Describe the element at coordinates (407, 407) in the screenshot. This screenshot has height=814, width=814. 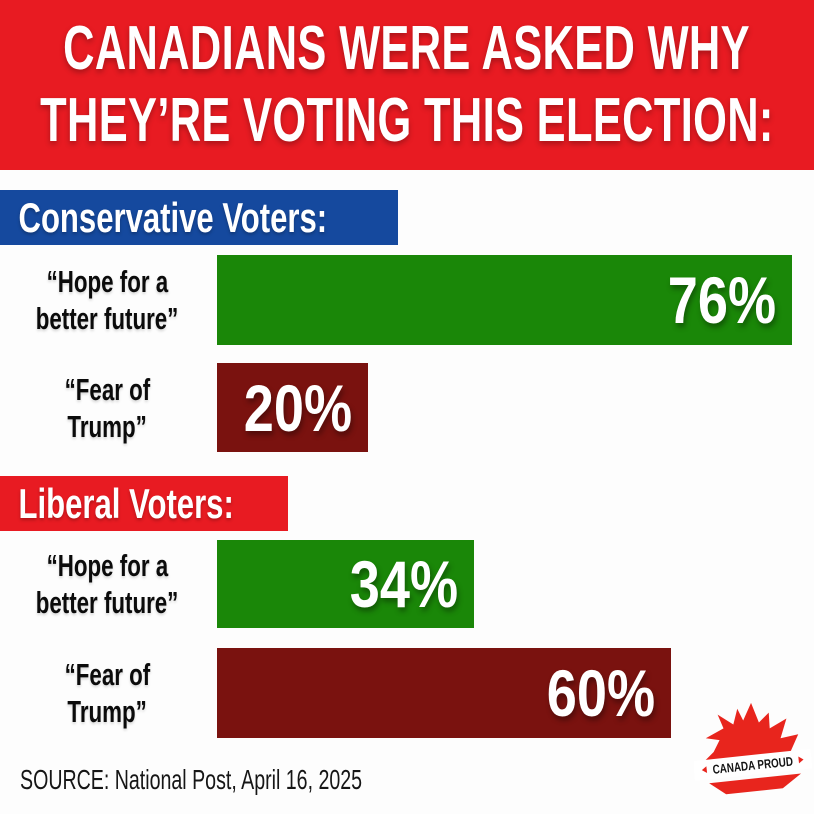
I see `bar-row-conservative-fear: “Fear of Trump” 20%` at that location.